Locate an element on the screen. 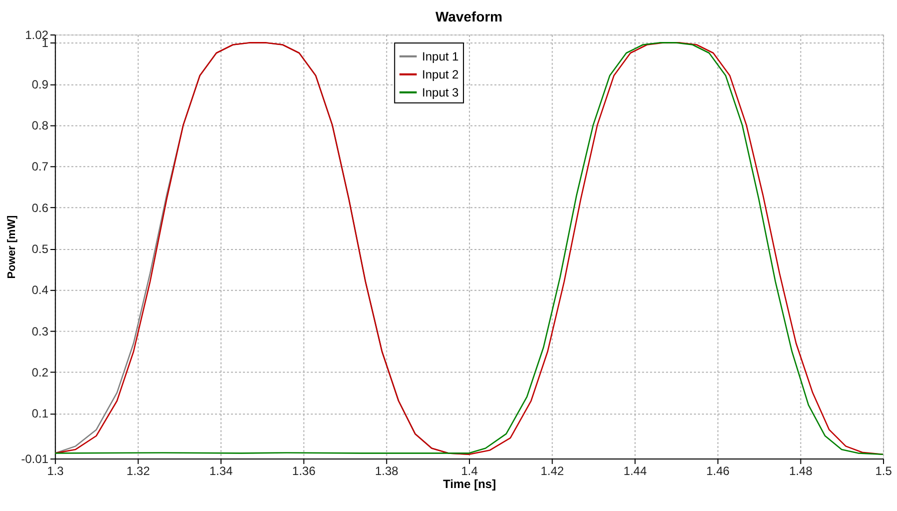  x-tick-label: 1.32 is located at coordinates (138, 471).